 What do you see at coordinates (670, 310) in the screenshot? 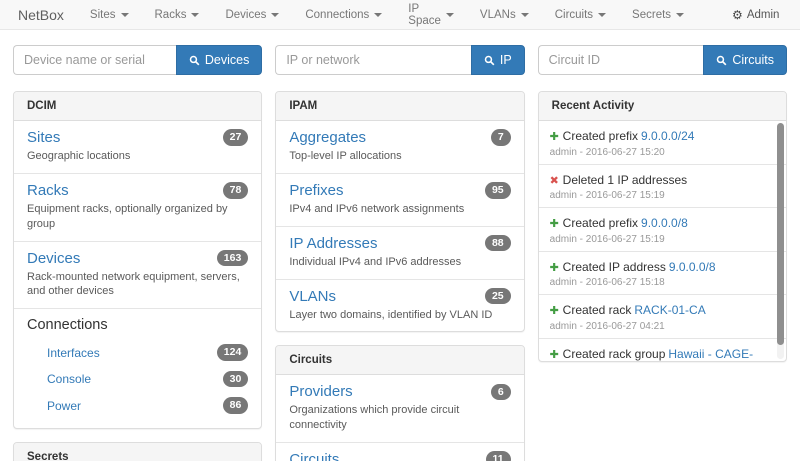
I see `activity-object-link: RACK-01-CA` at bounding box center [670, 310].